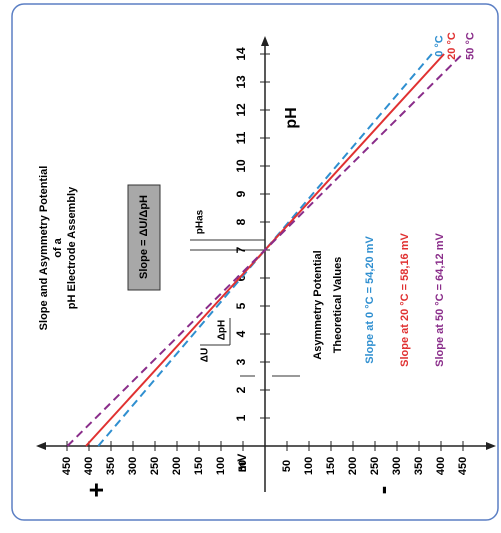  I want to click on delta-u-label: ΔU, so click(205, 355).